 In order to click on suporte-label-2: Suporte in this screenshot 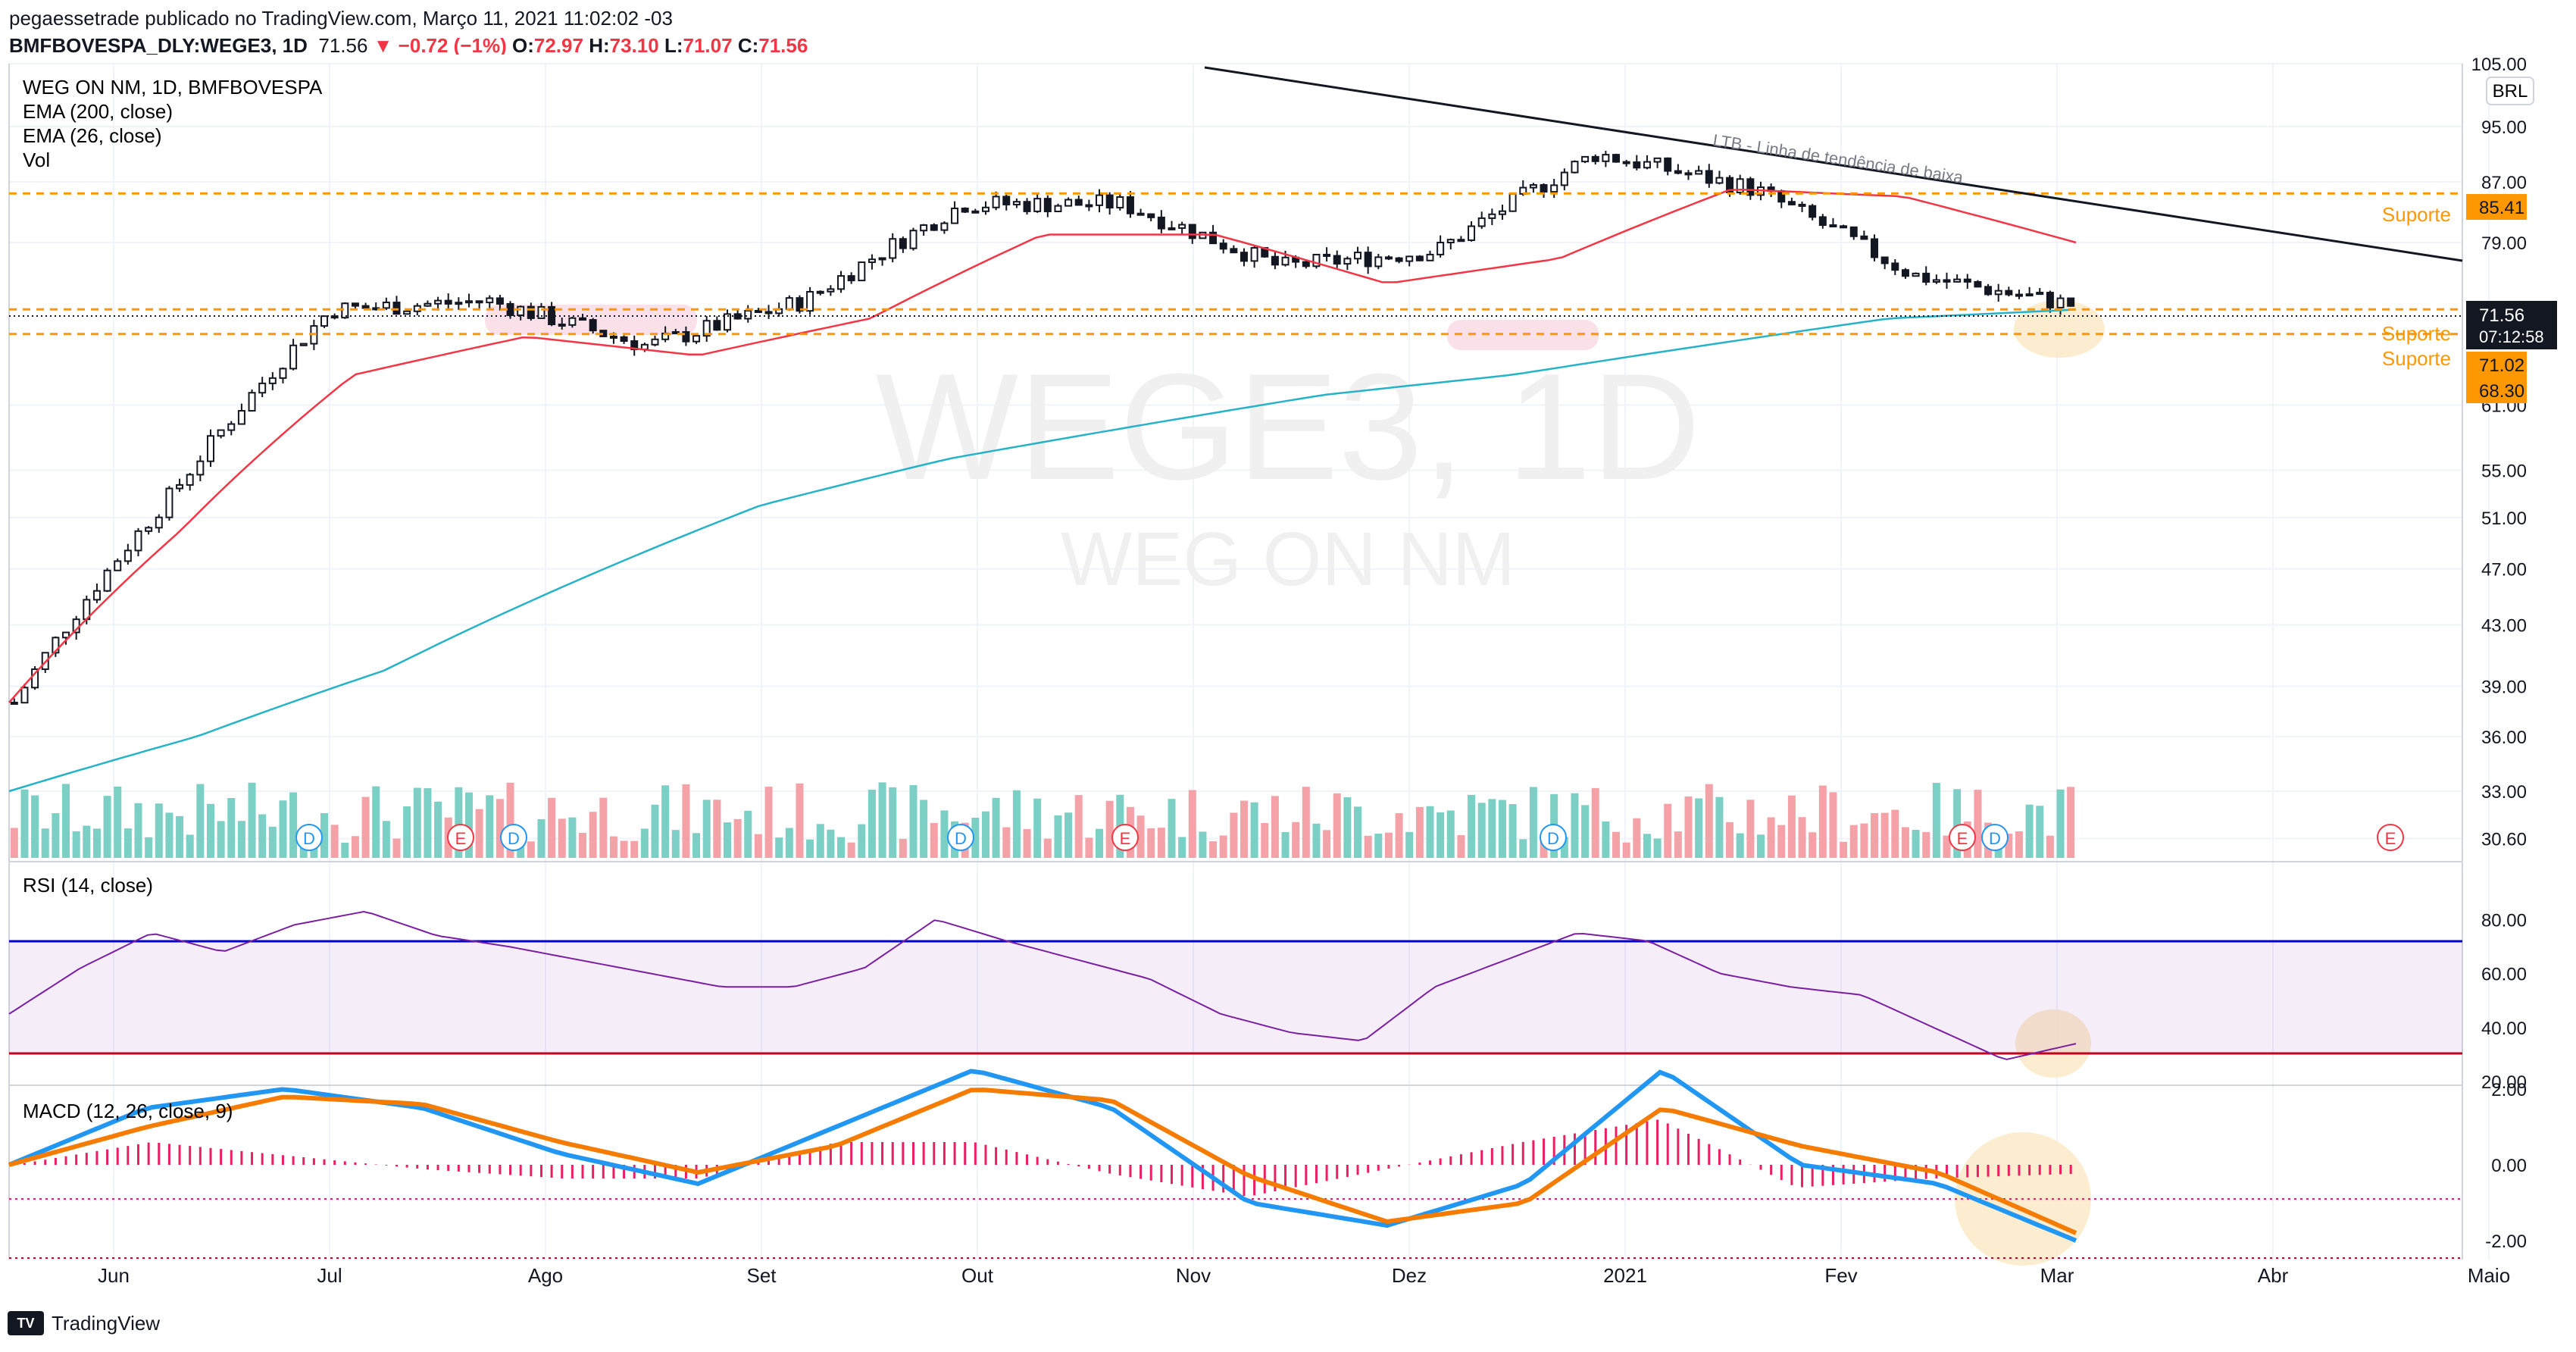, I will do `click(2416, 333)`.